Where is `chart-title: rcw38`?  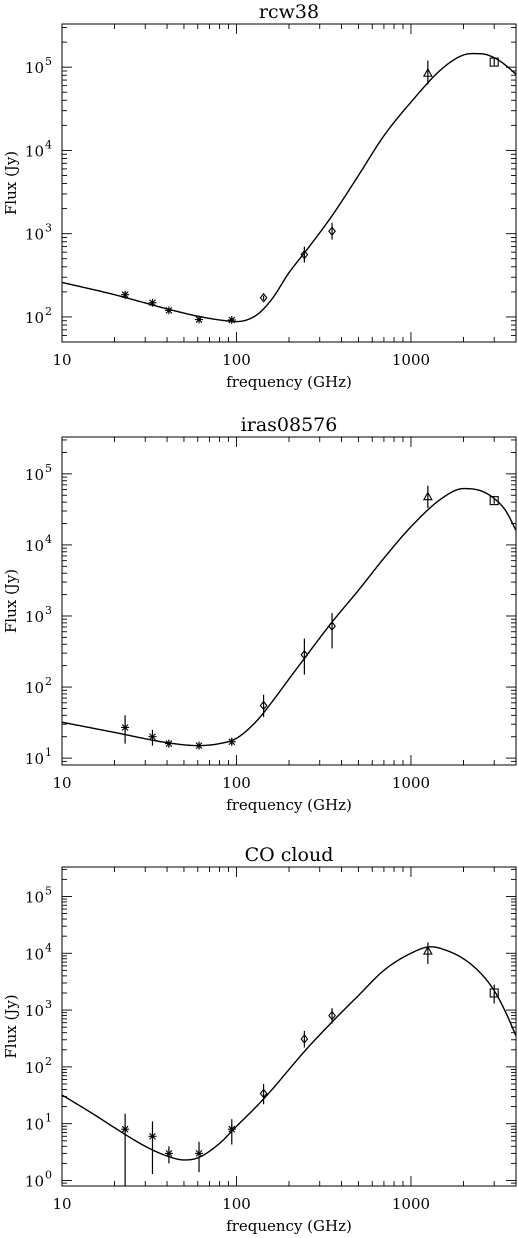 chart-title: rcw38 is located at coordinates (289, 12).